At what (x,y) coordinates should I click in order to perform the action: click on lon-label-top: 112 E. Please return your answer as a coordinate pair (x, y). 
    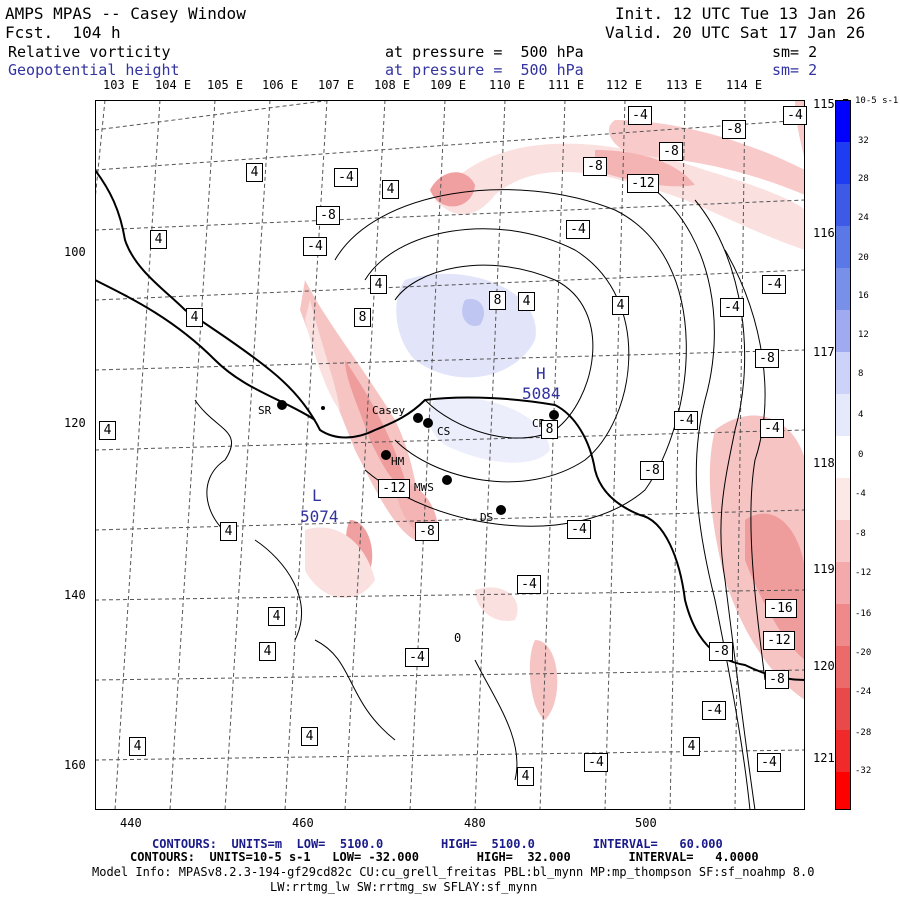
    Looking at the image, I should click on (624, 85).